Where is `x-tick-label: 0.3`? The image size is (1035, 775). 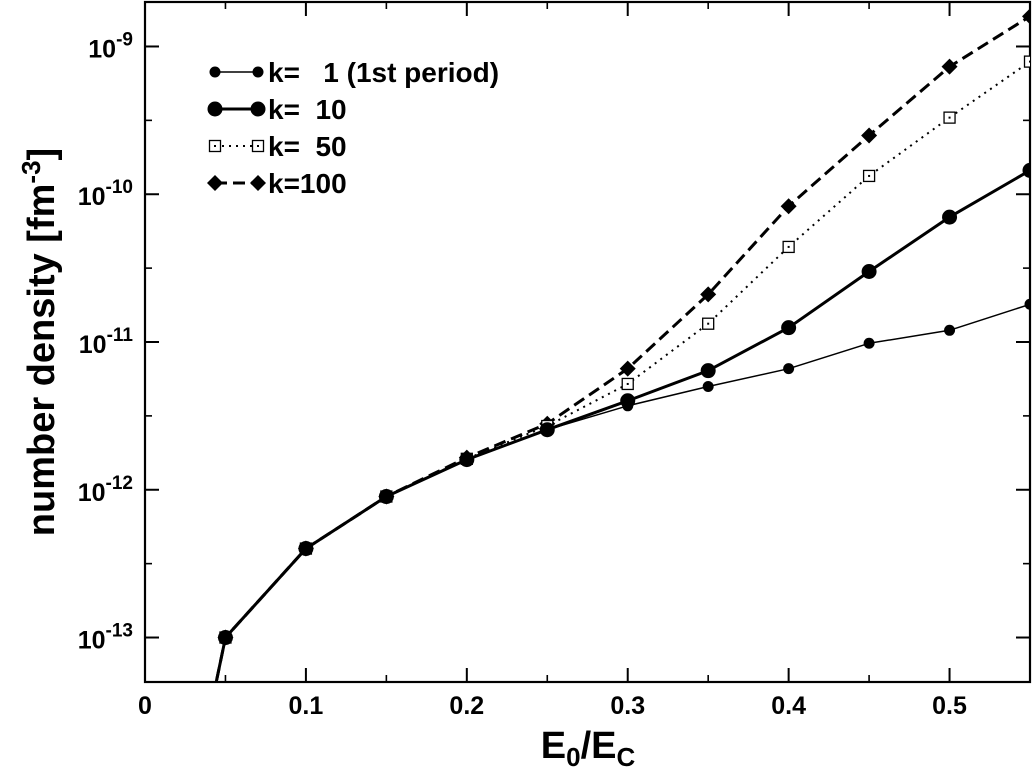 x-tick-label: 0.3 is located at coordinates (627, 706).